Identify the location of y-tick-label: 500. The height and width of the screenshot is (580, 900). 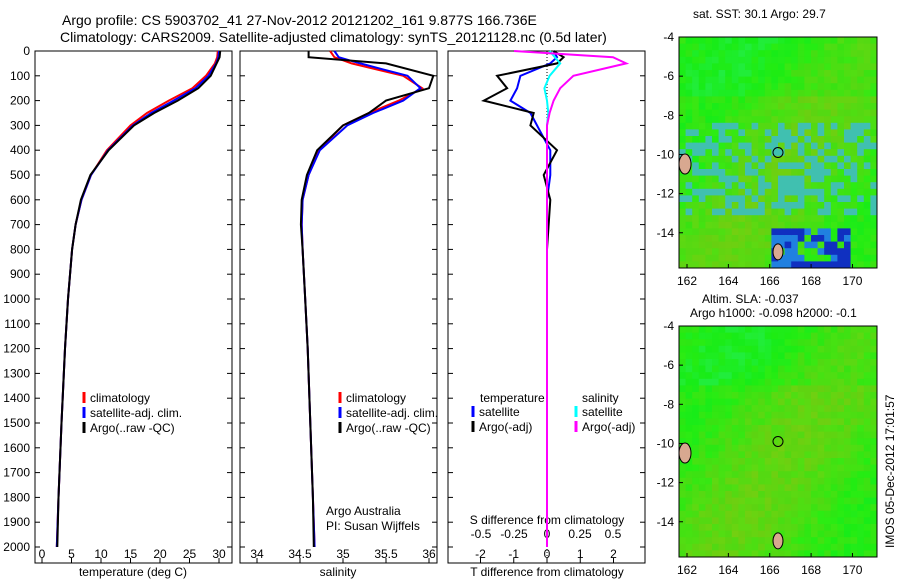
(20, 175).